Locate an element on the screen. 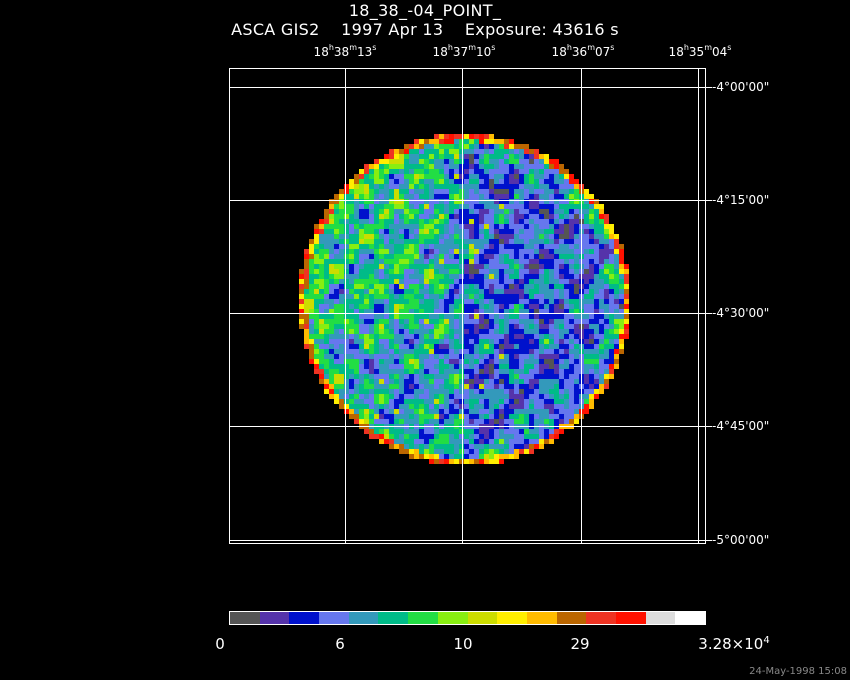 This screenshot has width=850, height=680. ra-label-4: 18h35m04s is located at coordinates (700, 51).